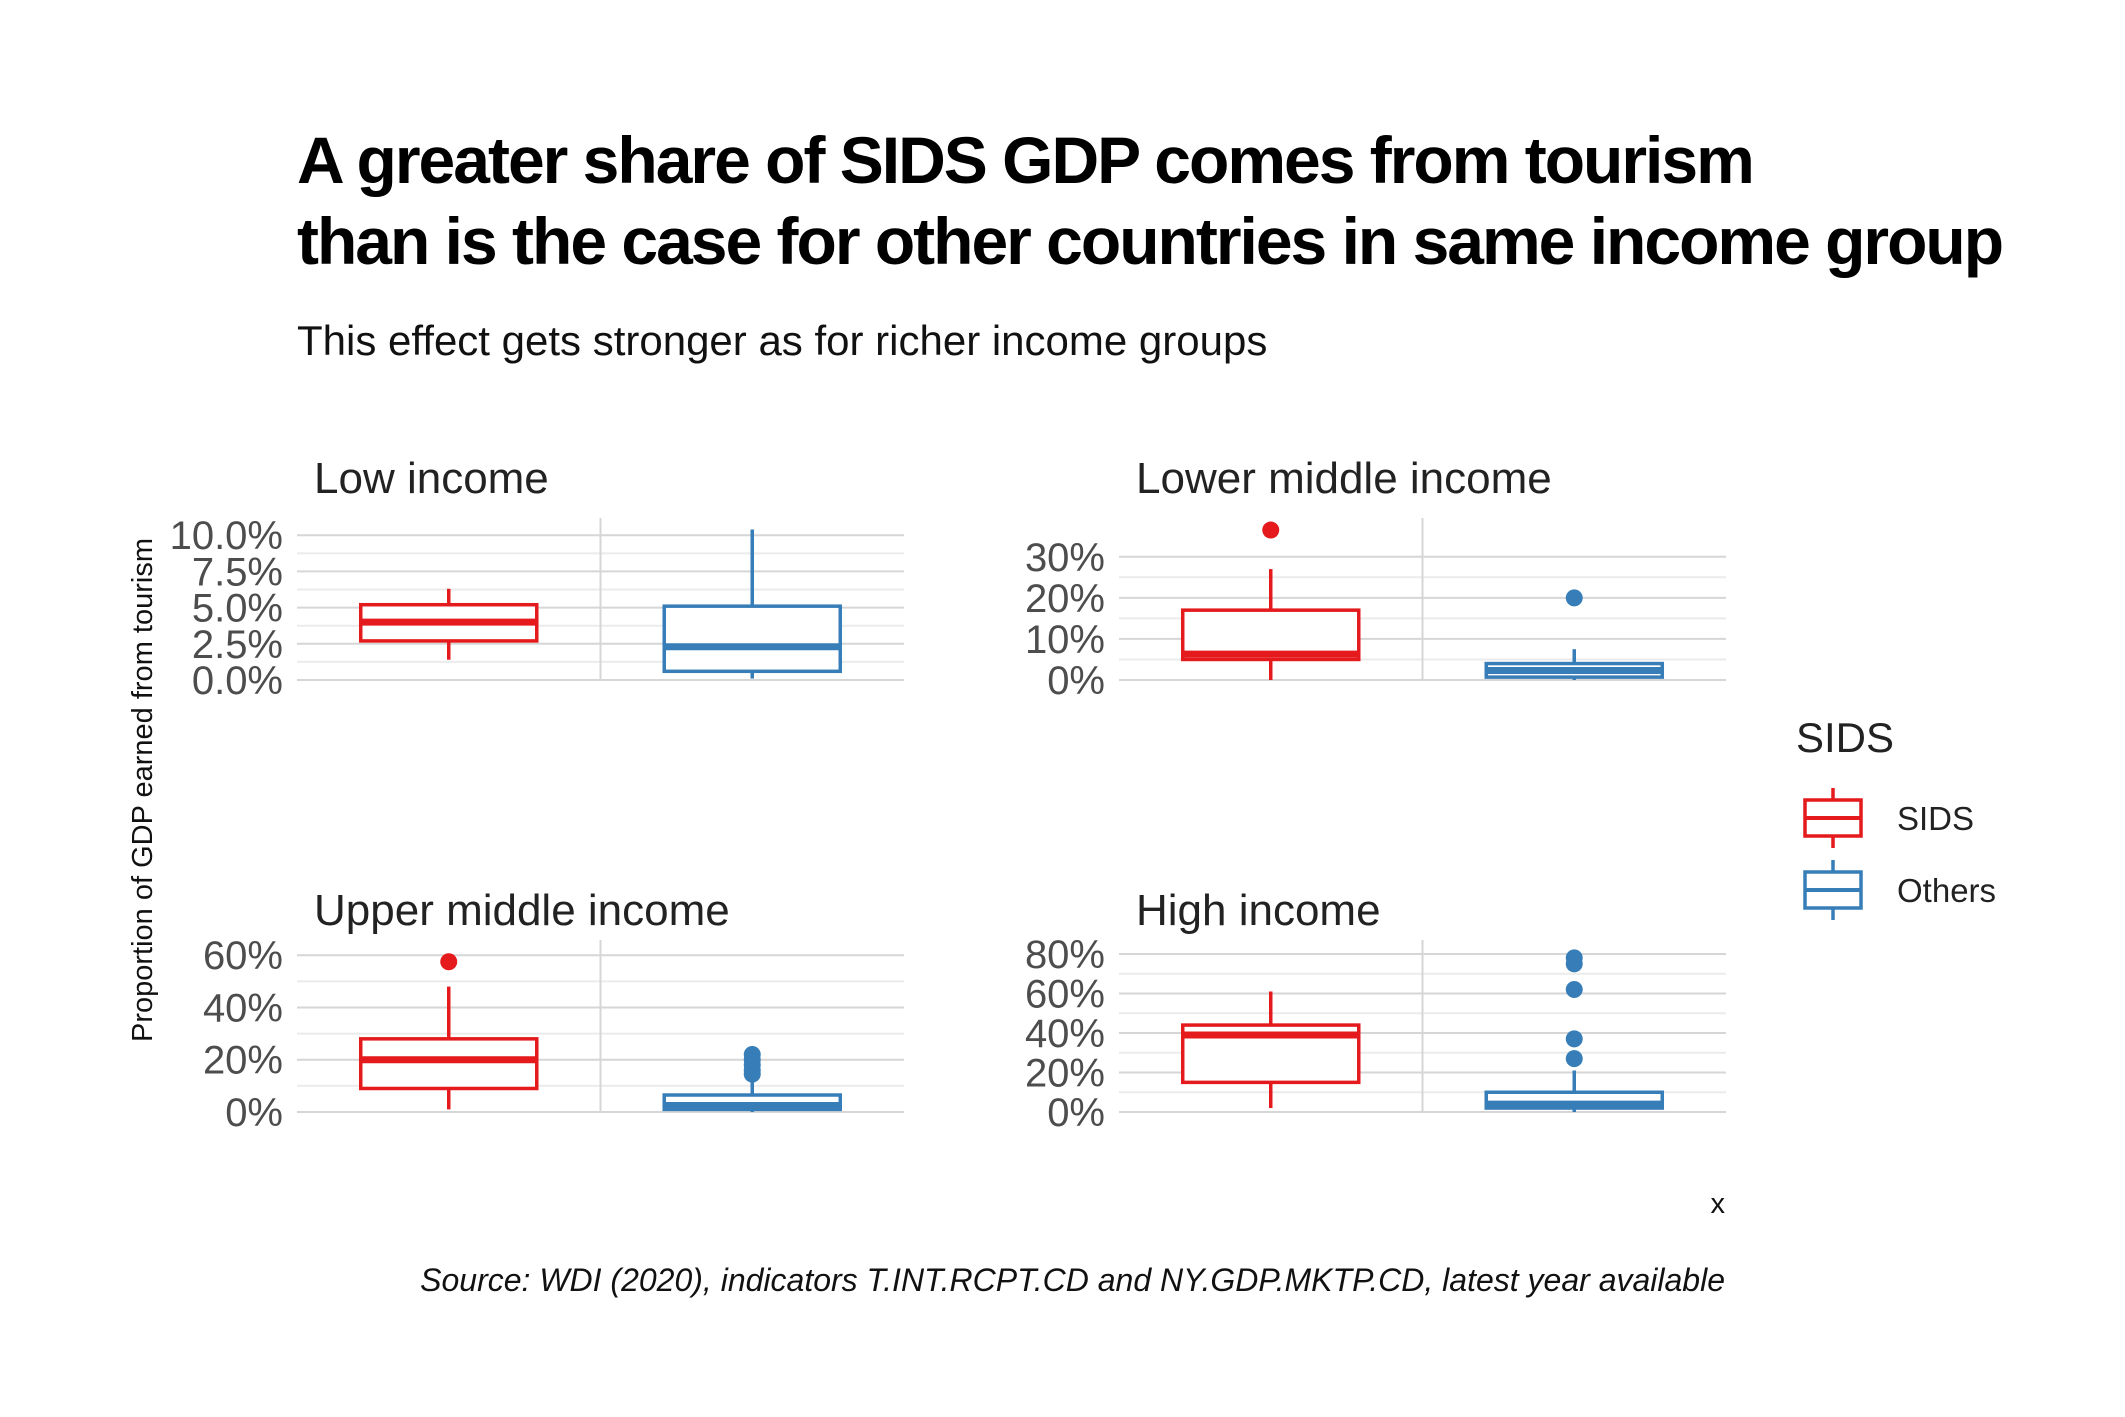 The width and height of the screenshot is (2125, 1417). I want to click on legend: SIDS Others, so click(1899, 854).